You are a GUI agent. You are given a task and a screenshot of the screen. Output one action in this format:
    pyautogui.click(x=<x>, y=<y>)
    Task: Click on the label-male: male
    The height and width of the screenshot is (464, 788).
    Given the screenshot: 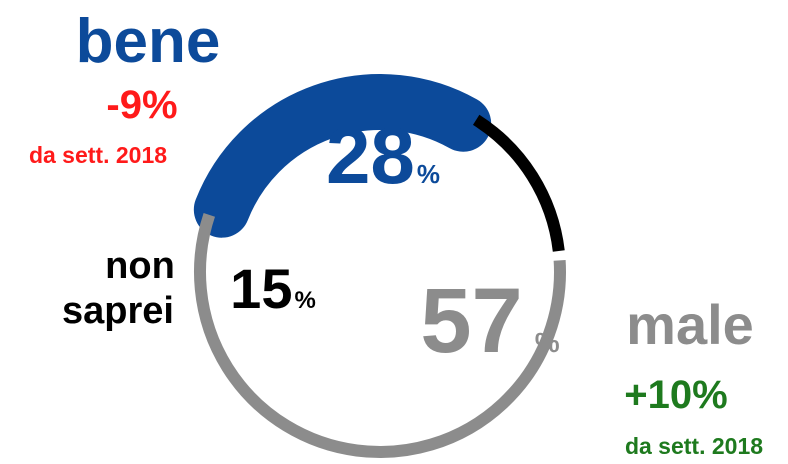 What is the action you would take?
    pyautogui.click(x=690, y=324)
    